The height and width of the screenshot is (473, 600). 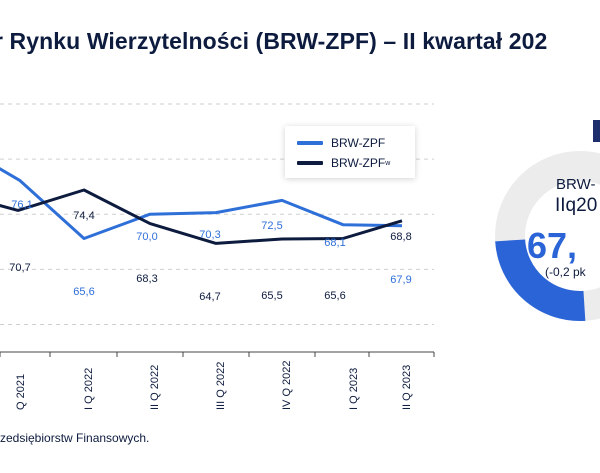 What do you see at coordinates (271, 226) in the screenshot?
I see `data-label: 72,5` at bounding box center [271, 226].